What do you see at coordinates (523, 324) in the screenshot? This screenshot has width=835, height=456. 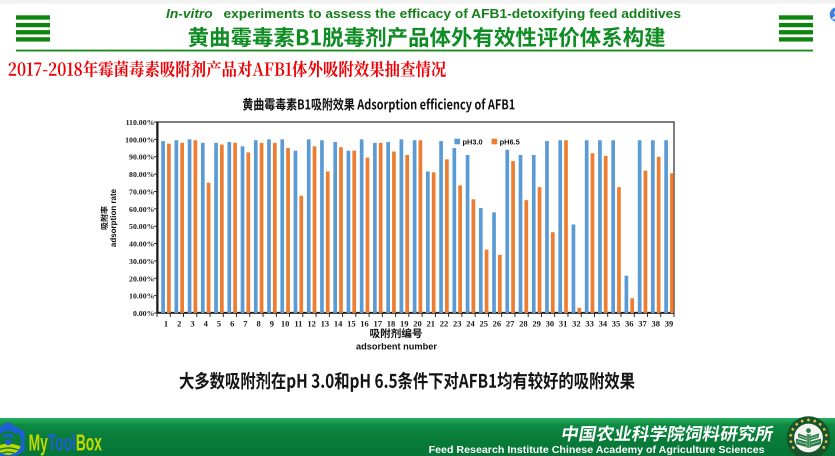 I see `svg-text: 28` at bounding box center [523, 324].